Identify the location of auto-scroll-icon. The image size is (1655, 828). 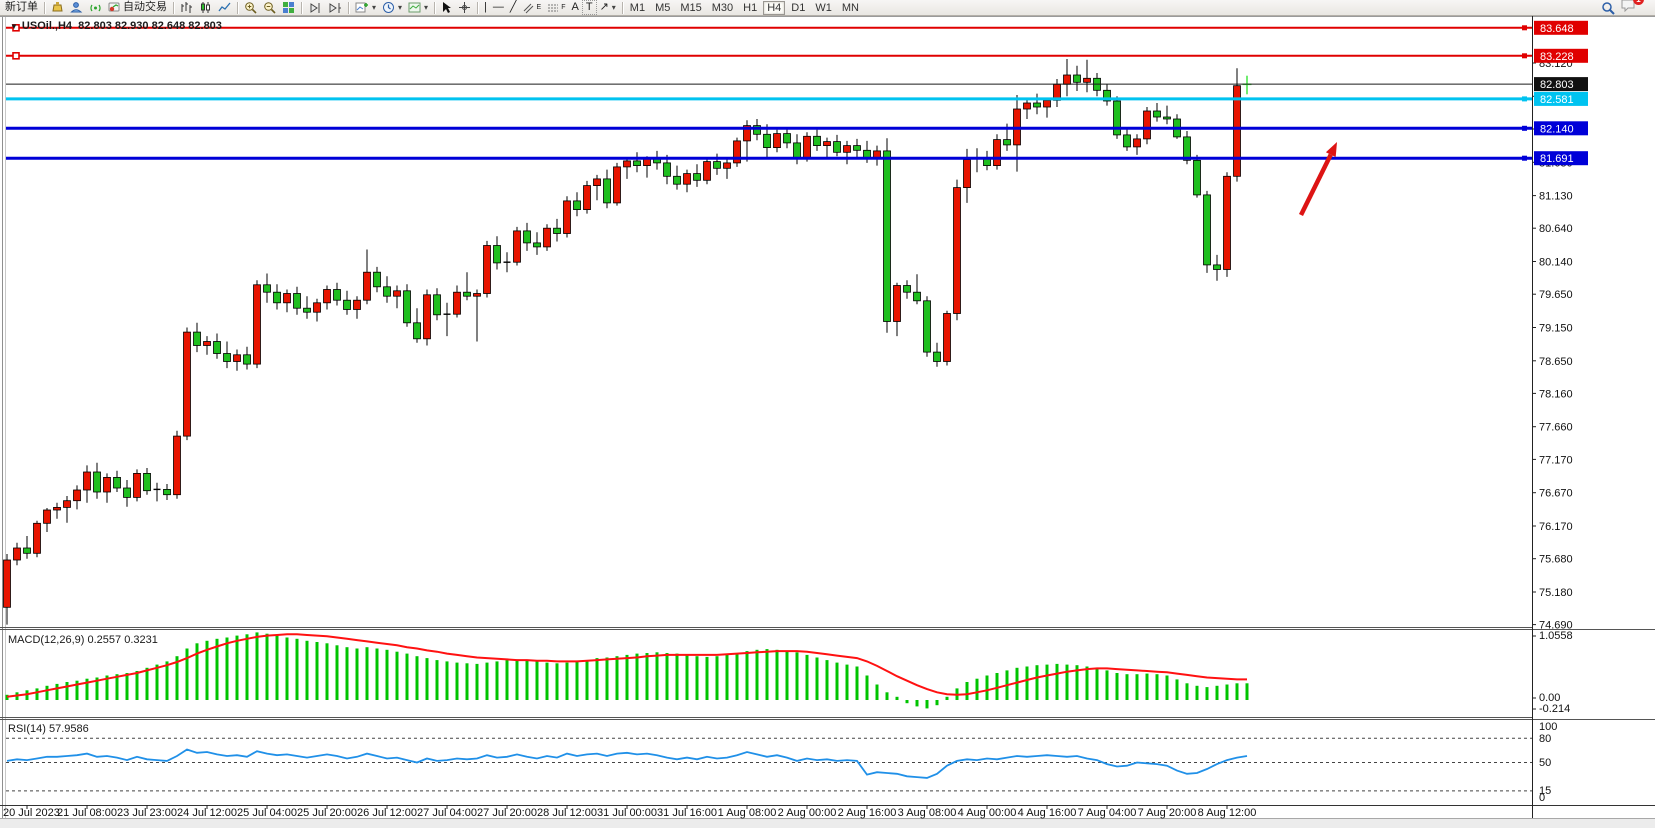
(315, 7).